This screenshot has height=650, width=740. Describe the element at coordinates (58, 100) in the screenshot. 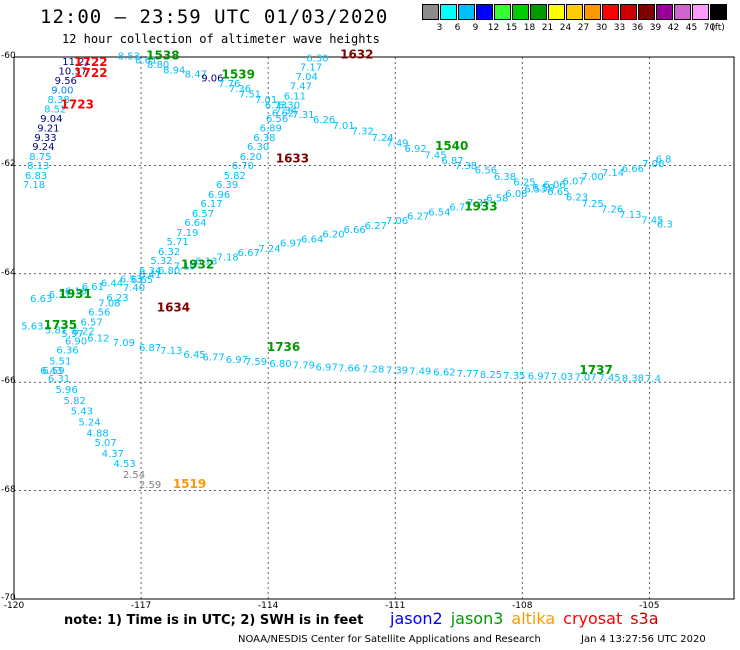

I see `wave-height-value: 8.38` at that location.